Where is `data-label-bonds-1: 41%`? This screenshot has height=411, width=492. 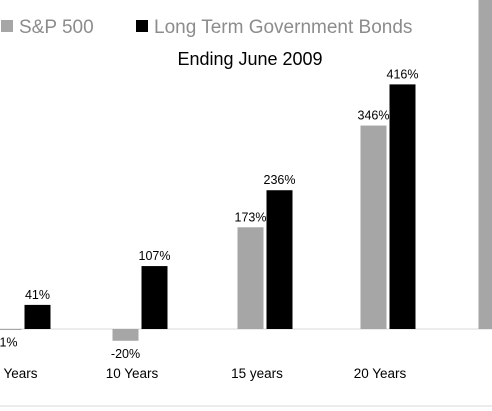 data-label-bonds-1: 41% is located at coordinates (37, 295).